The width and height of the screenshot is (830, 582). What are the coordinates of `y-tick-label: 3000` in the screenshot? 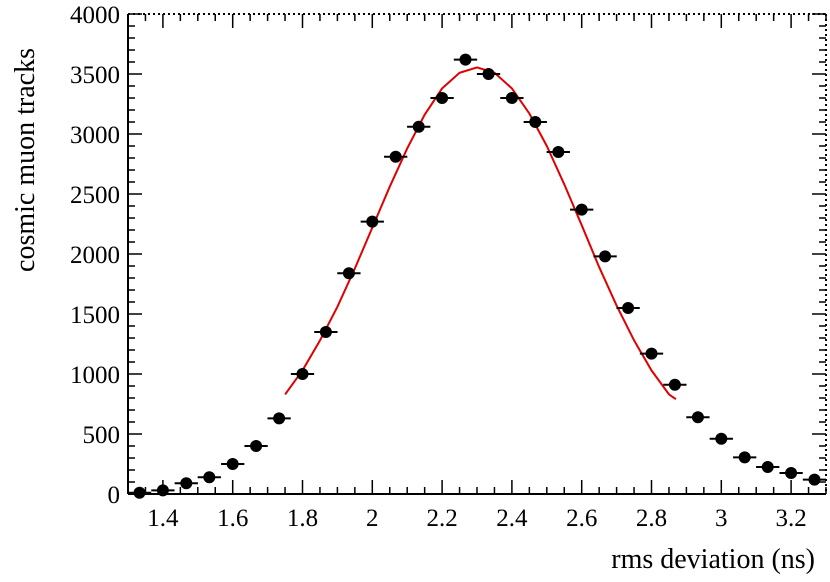 It's located at (95, 135).